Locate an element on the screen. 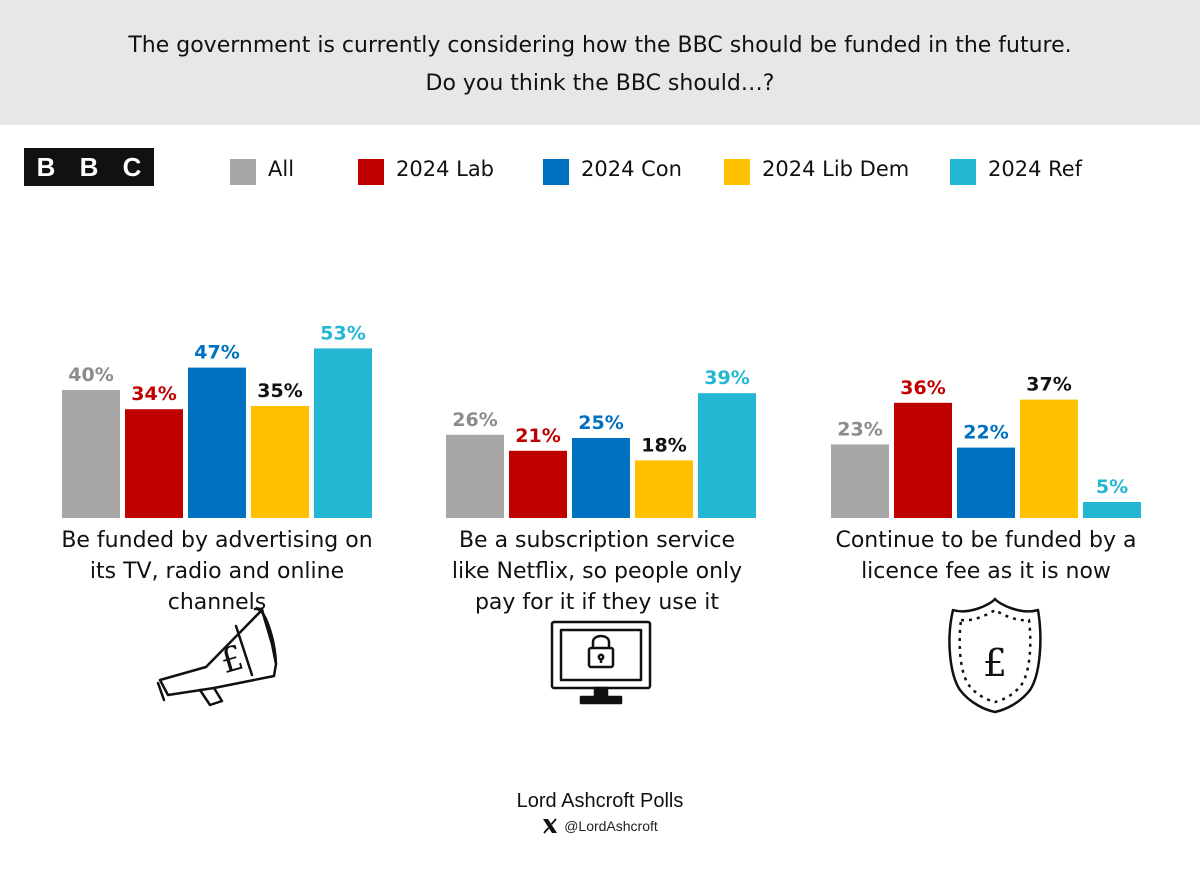  value-label-ref-cat2: 39% is located at coordinates (726, 378).